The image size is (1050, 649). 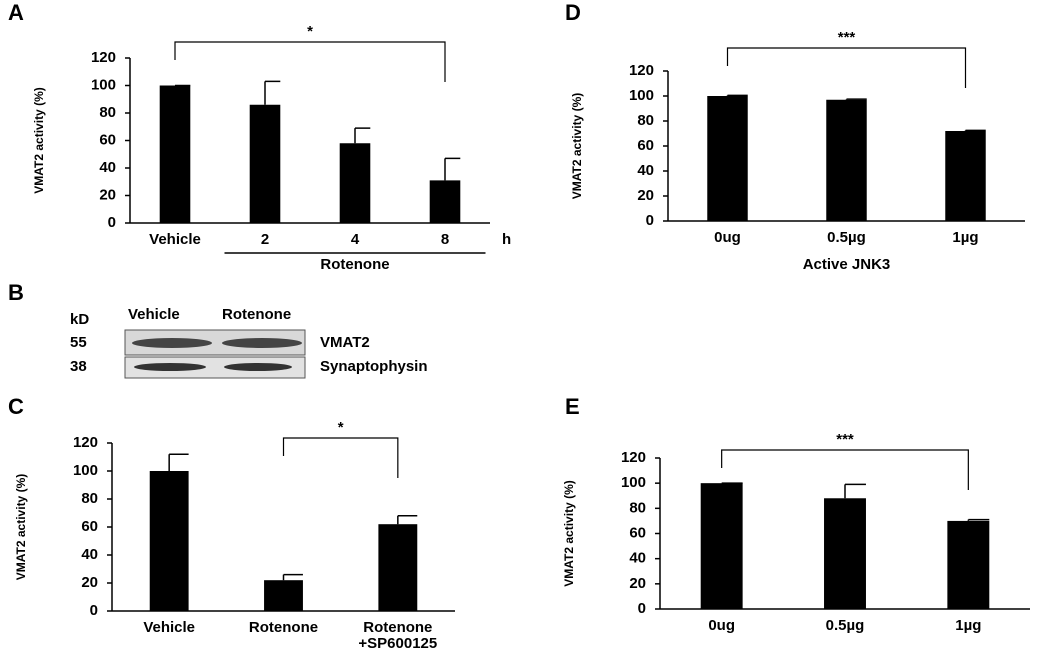 I want to click on x-unit-label: h, so click(x=506, y=239).